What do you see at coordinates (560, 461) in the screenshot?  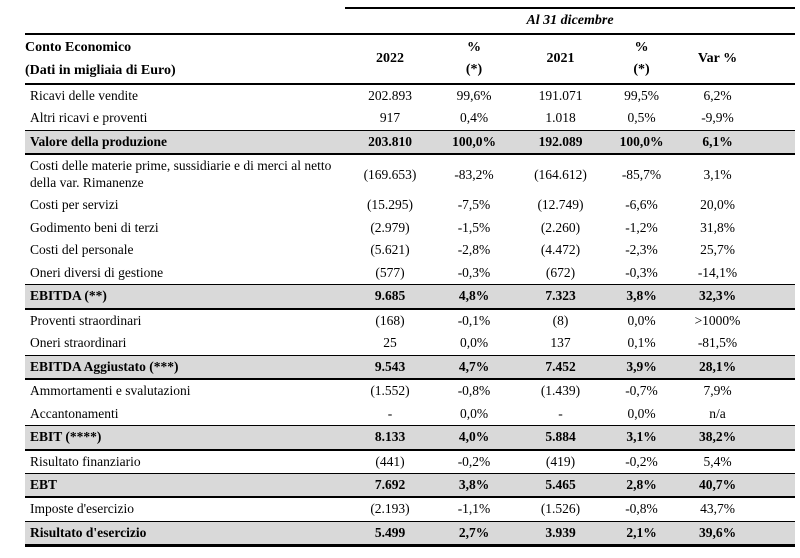 I see `cell-value-2021: (419)` at bounding box center [560, 461].